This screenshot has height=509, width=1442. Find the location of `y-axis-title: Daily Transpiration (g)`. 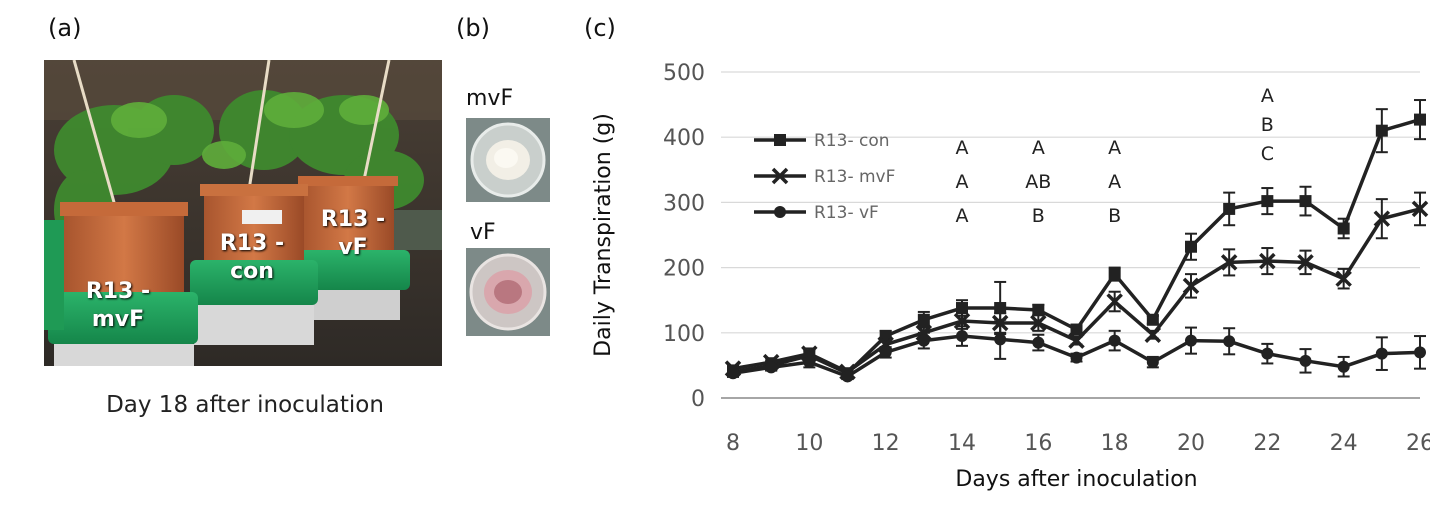

y-axis-title: Daily Transpiration (g) is located at coordinates (603, 235).